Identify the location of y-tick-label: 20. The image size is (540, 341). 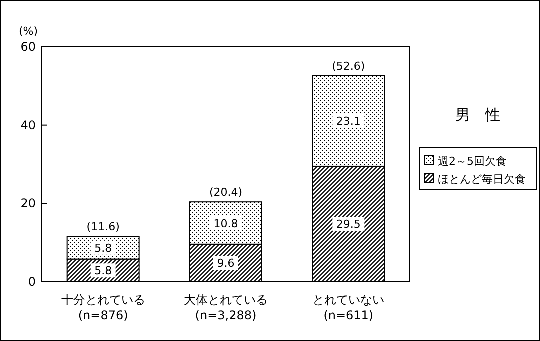
(28, 203).